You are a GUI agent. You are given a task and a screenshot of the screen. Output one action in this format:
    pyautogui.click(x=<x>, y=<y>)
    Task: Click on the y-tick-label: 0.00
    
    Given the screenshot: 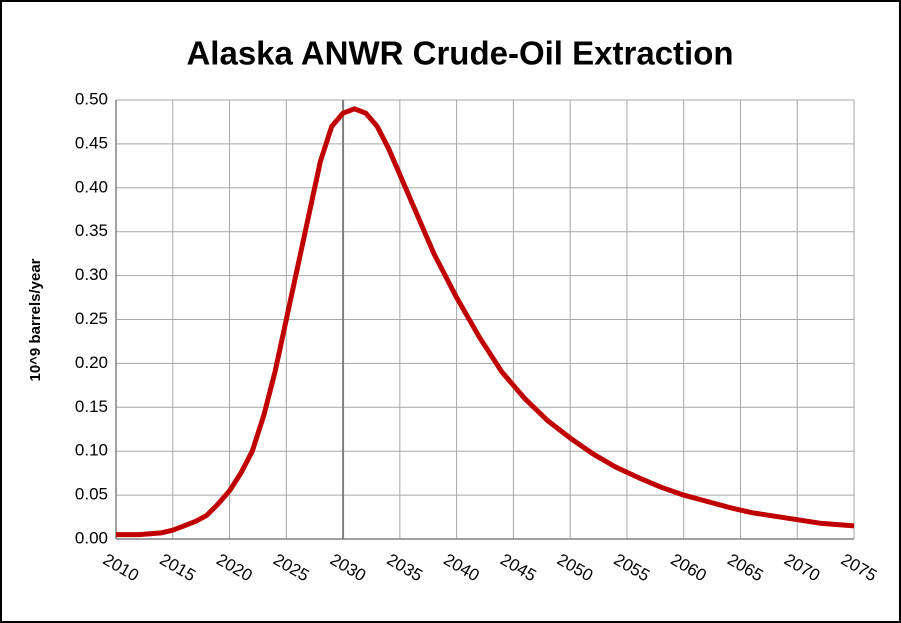 What is the action you would take?
    pyautogui.click(x=91, y=537)
    